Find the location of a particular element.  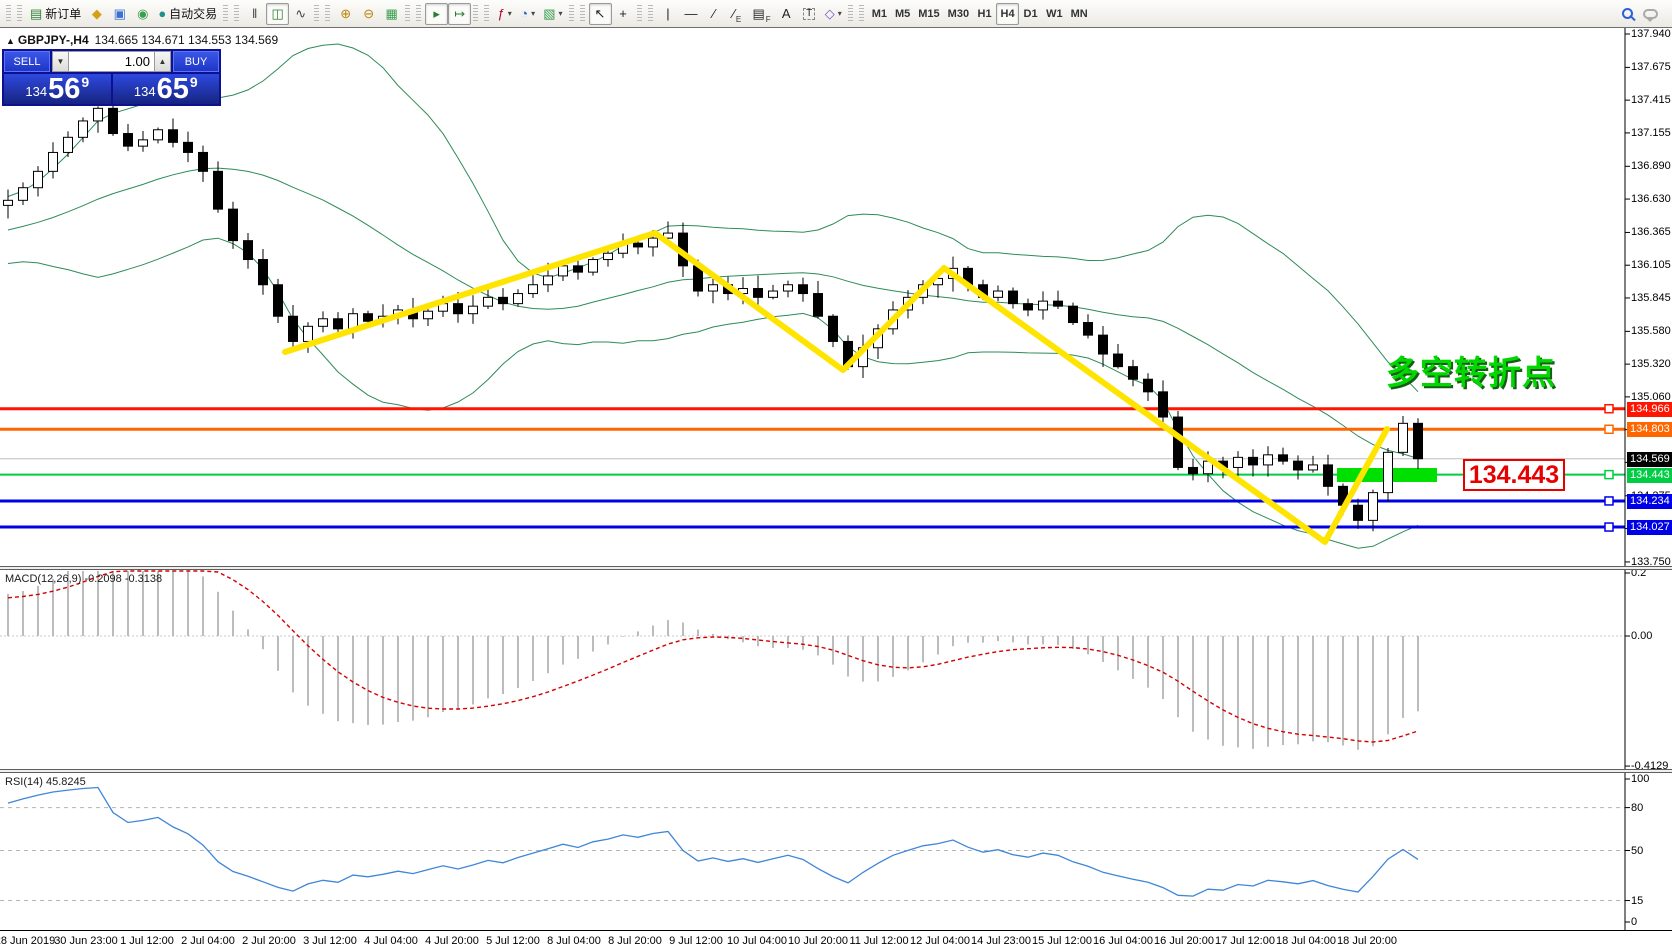

profiles-icon: ▣ is located at coordinates (119, 13).